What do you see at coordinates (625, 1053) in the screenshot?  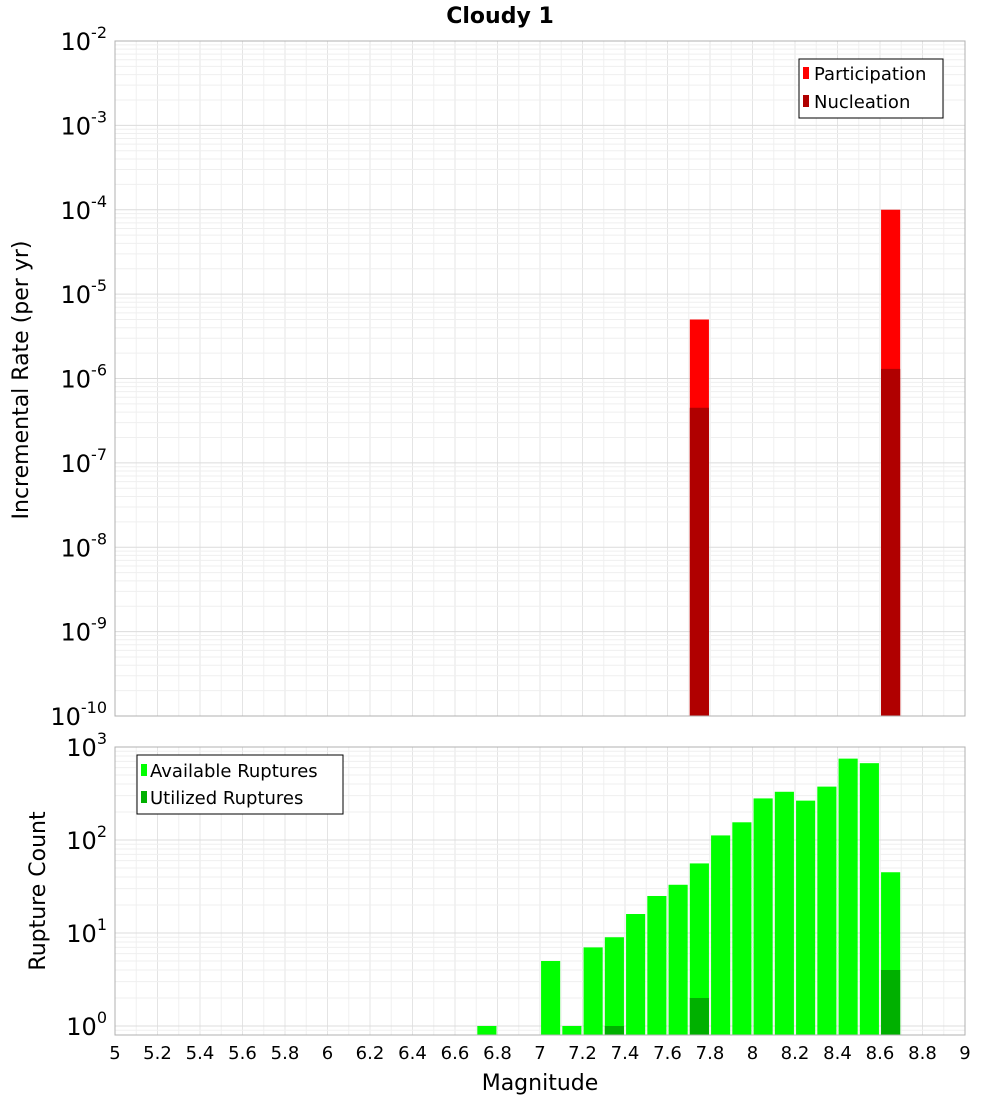 I see `x-tick-label: 7.4` at bounding box center [625, 1053].